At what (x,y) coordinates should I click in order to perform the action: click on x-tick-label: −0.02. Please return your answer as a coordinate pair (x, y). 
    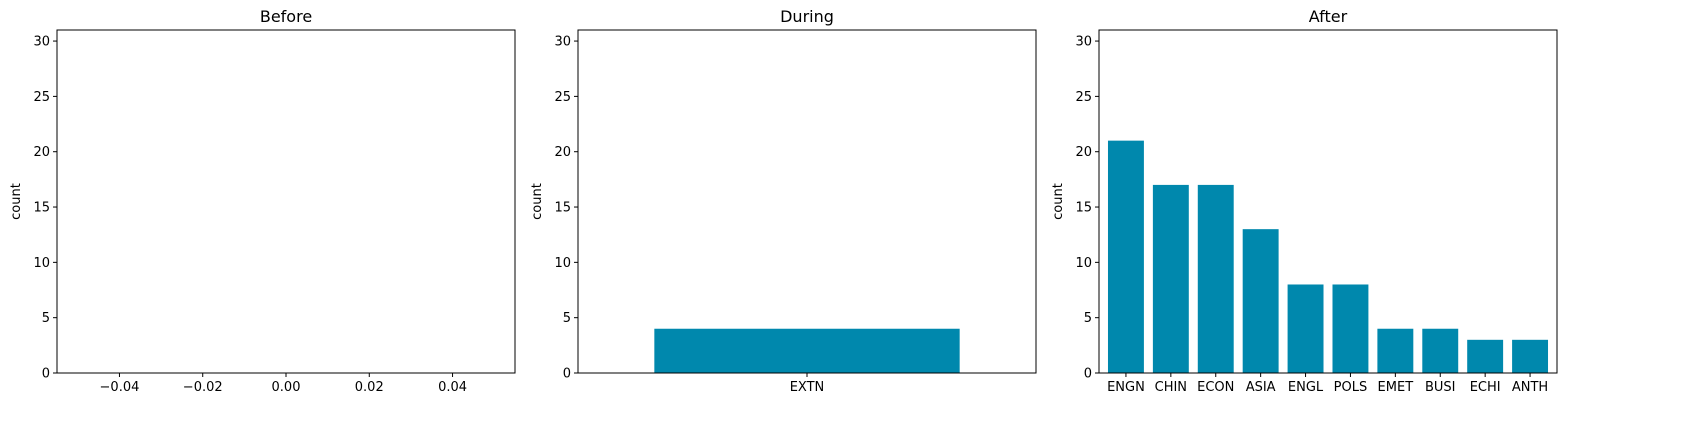
    Looking at the image, I should click on (203, 387).